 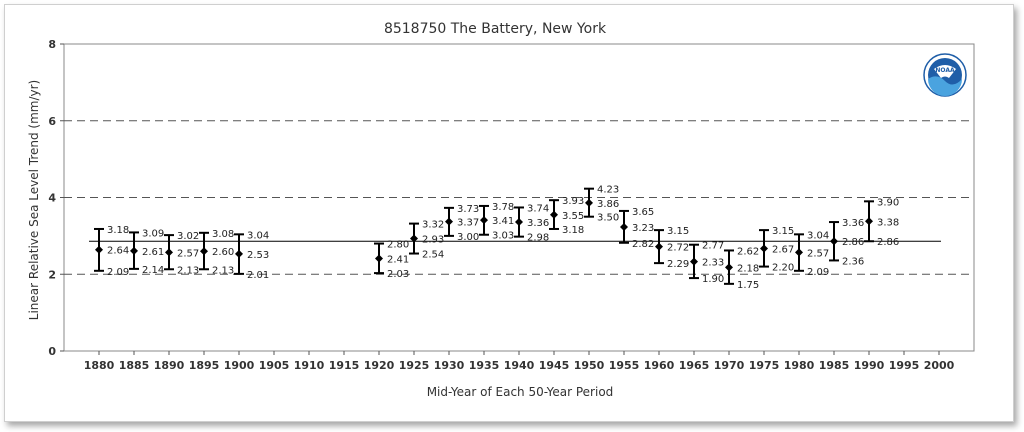 I want to click on data-point-group-1980: 3.04 2.57 2.09, so click(x=811, y=254).